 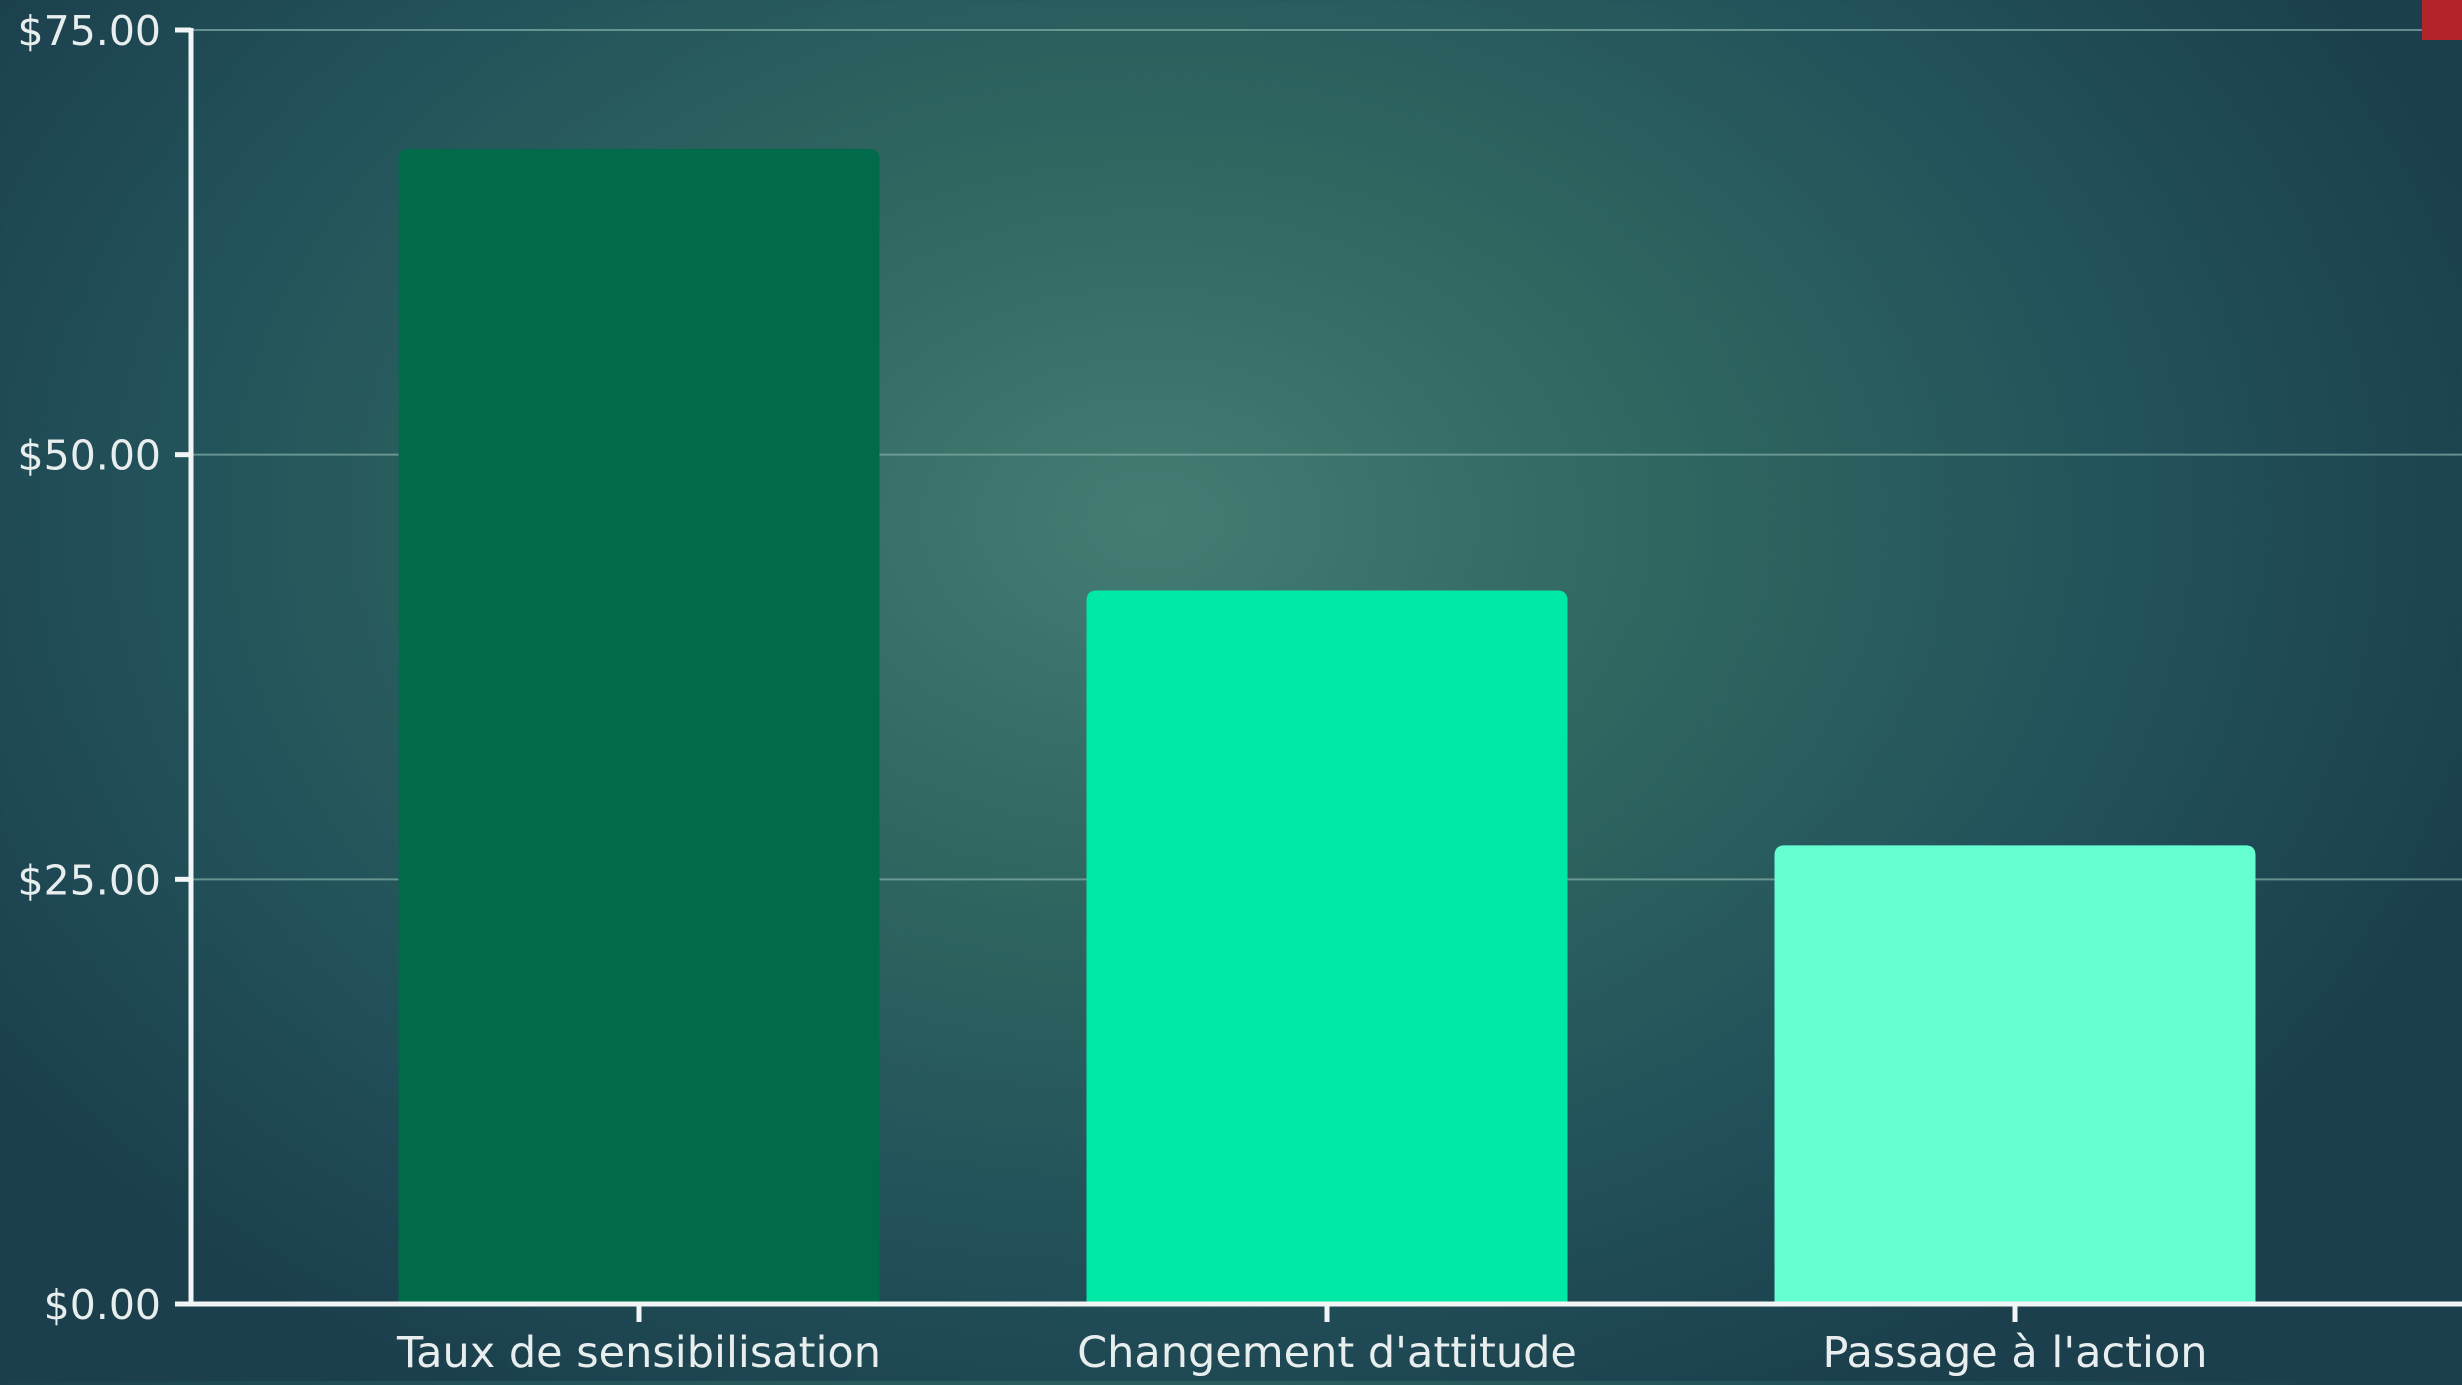 What do you see at coordinates (638, 1353) in the screenshot?
I see `x-tick-label: Taux de sensibilisation` at bounding box center [638, 1353].